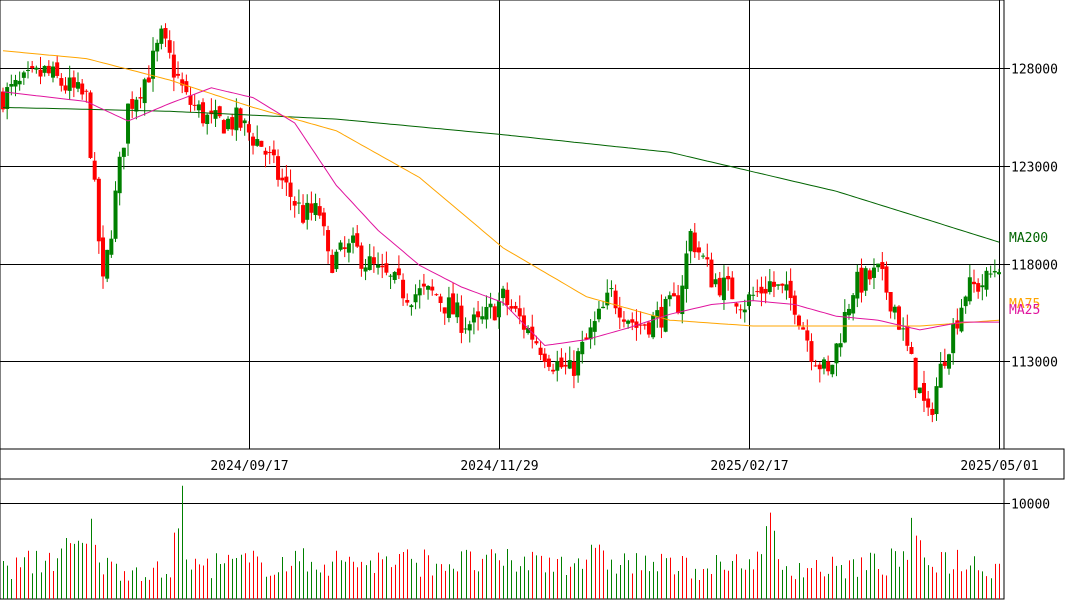  I want to click on ma-label-ma25: MA25, so click(1024, 310).